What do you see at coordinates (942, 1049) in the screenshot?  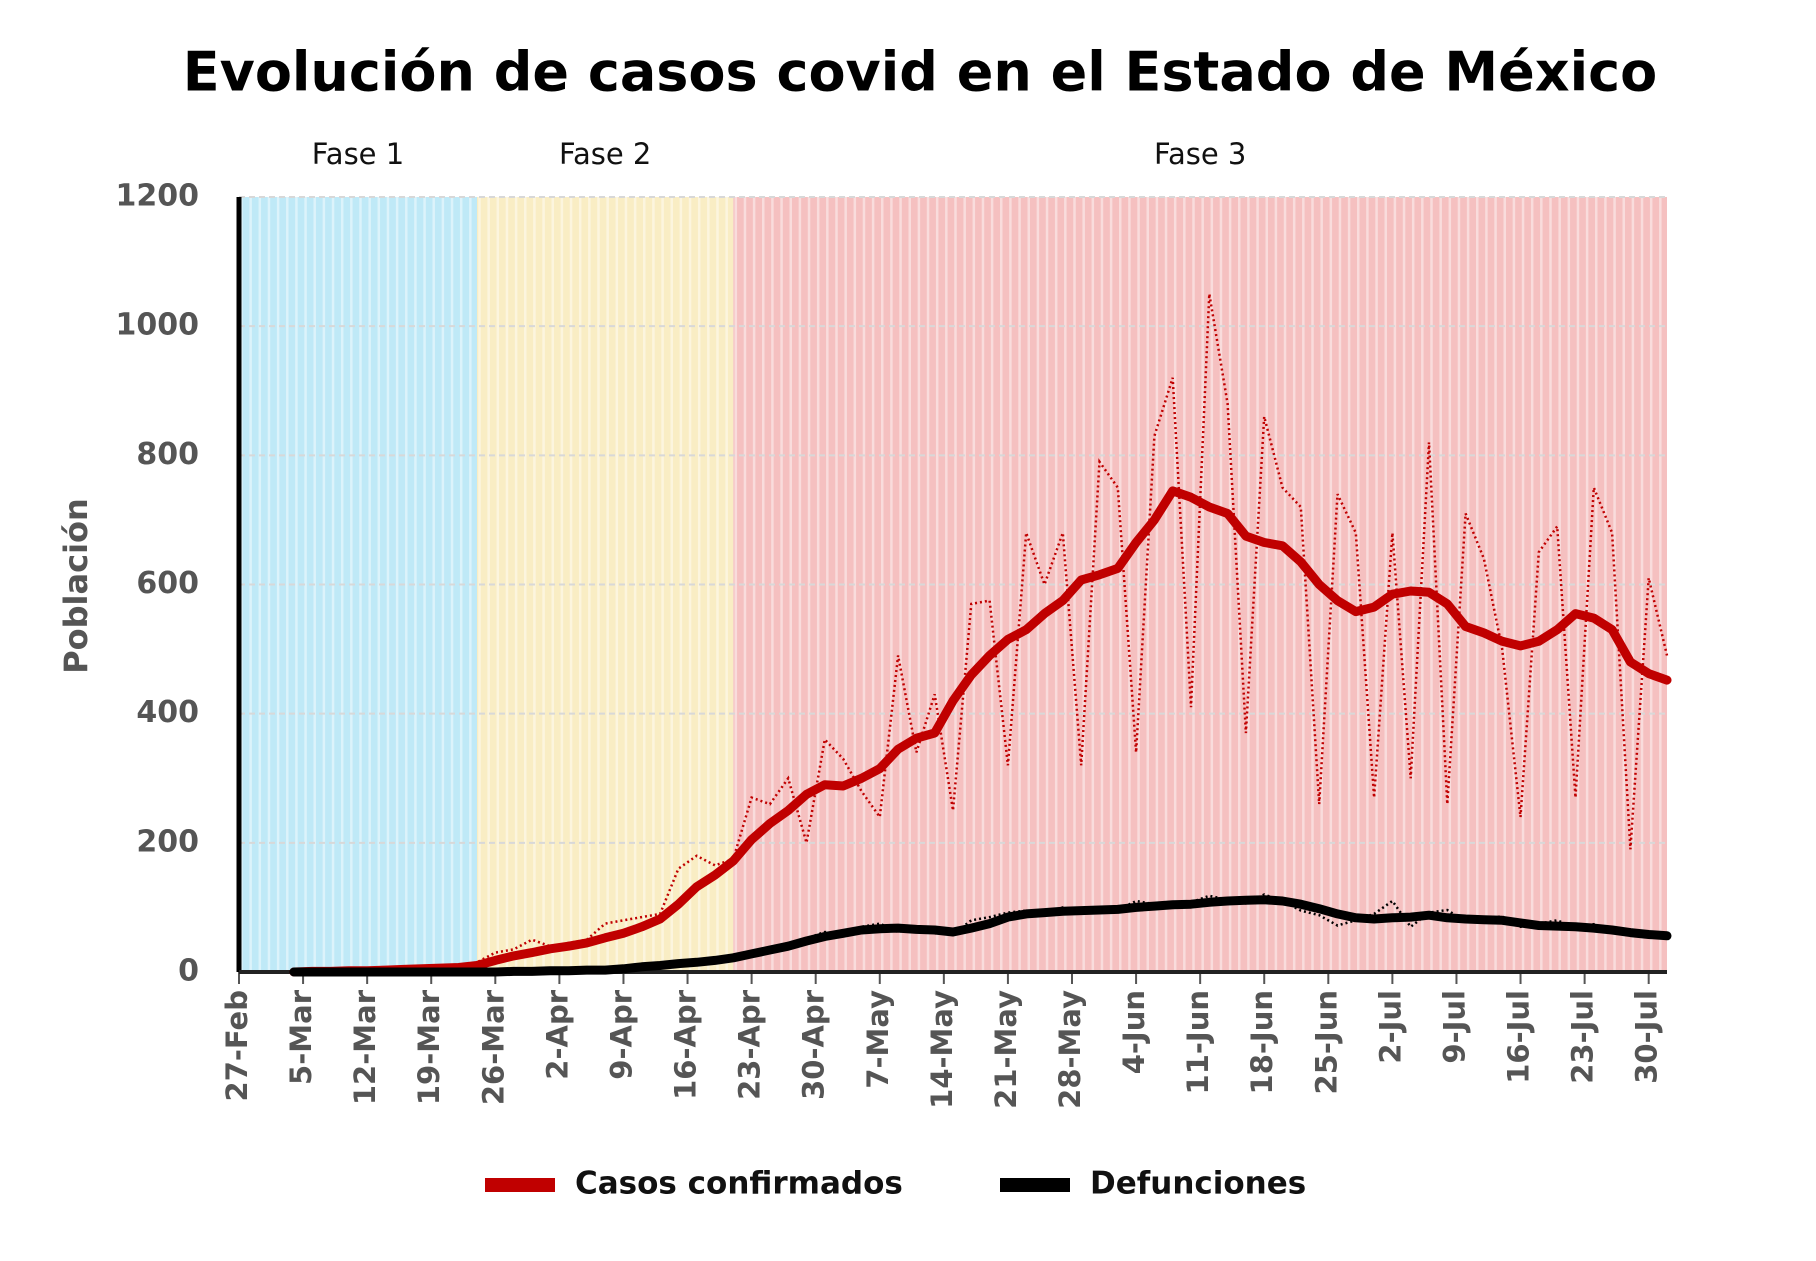 I see `x-tick-label: 14-May` at bounding box center [942, 1049].